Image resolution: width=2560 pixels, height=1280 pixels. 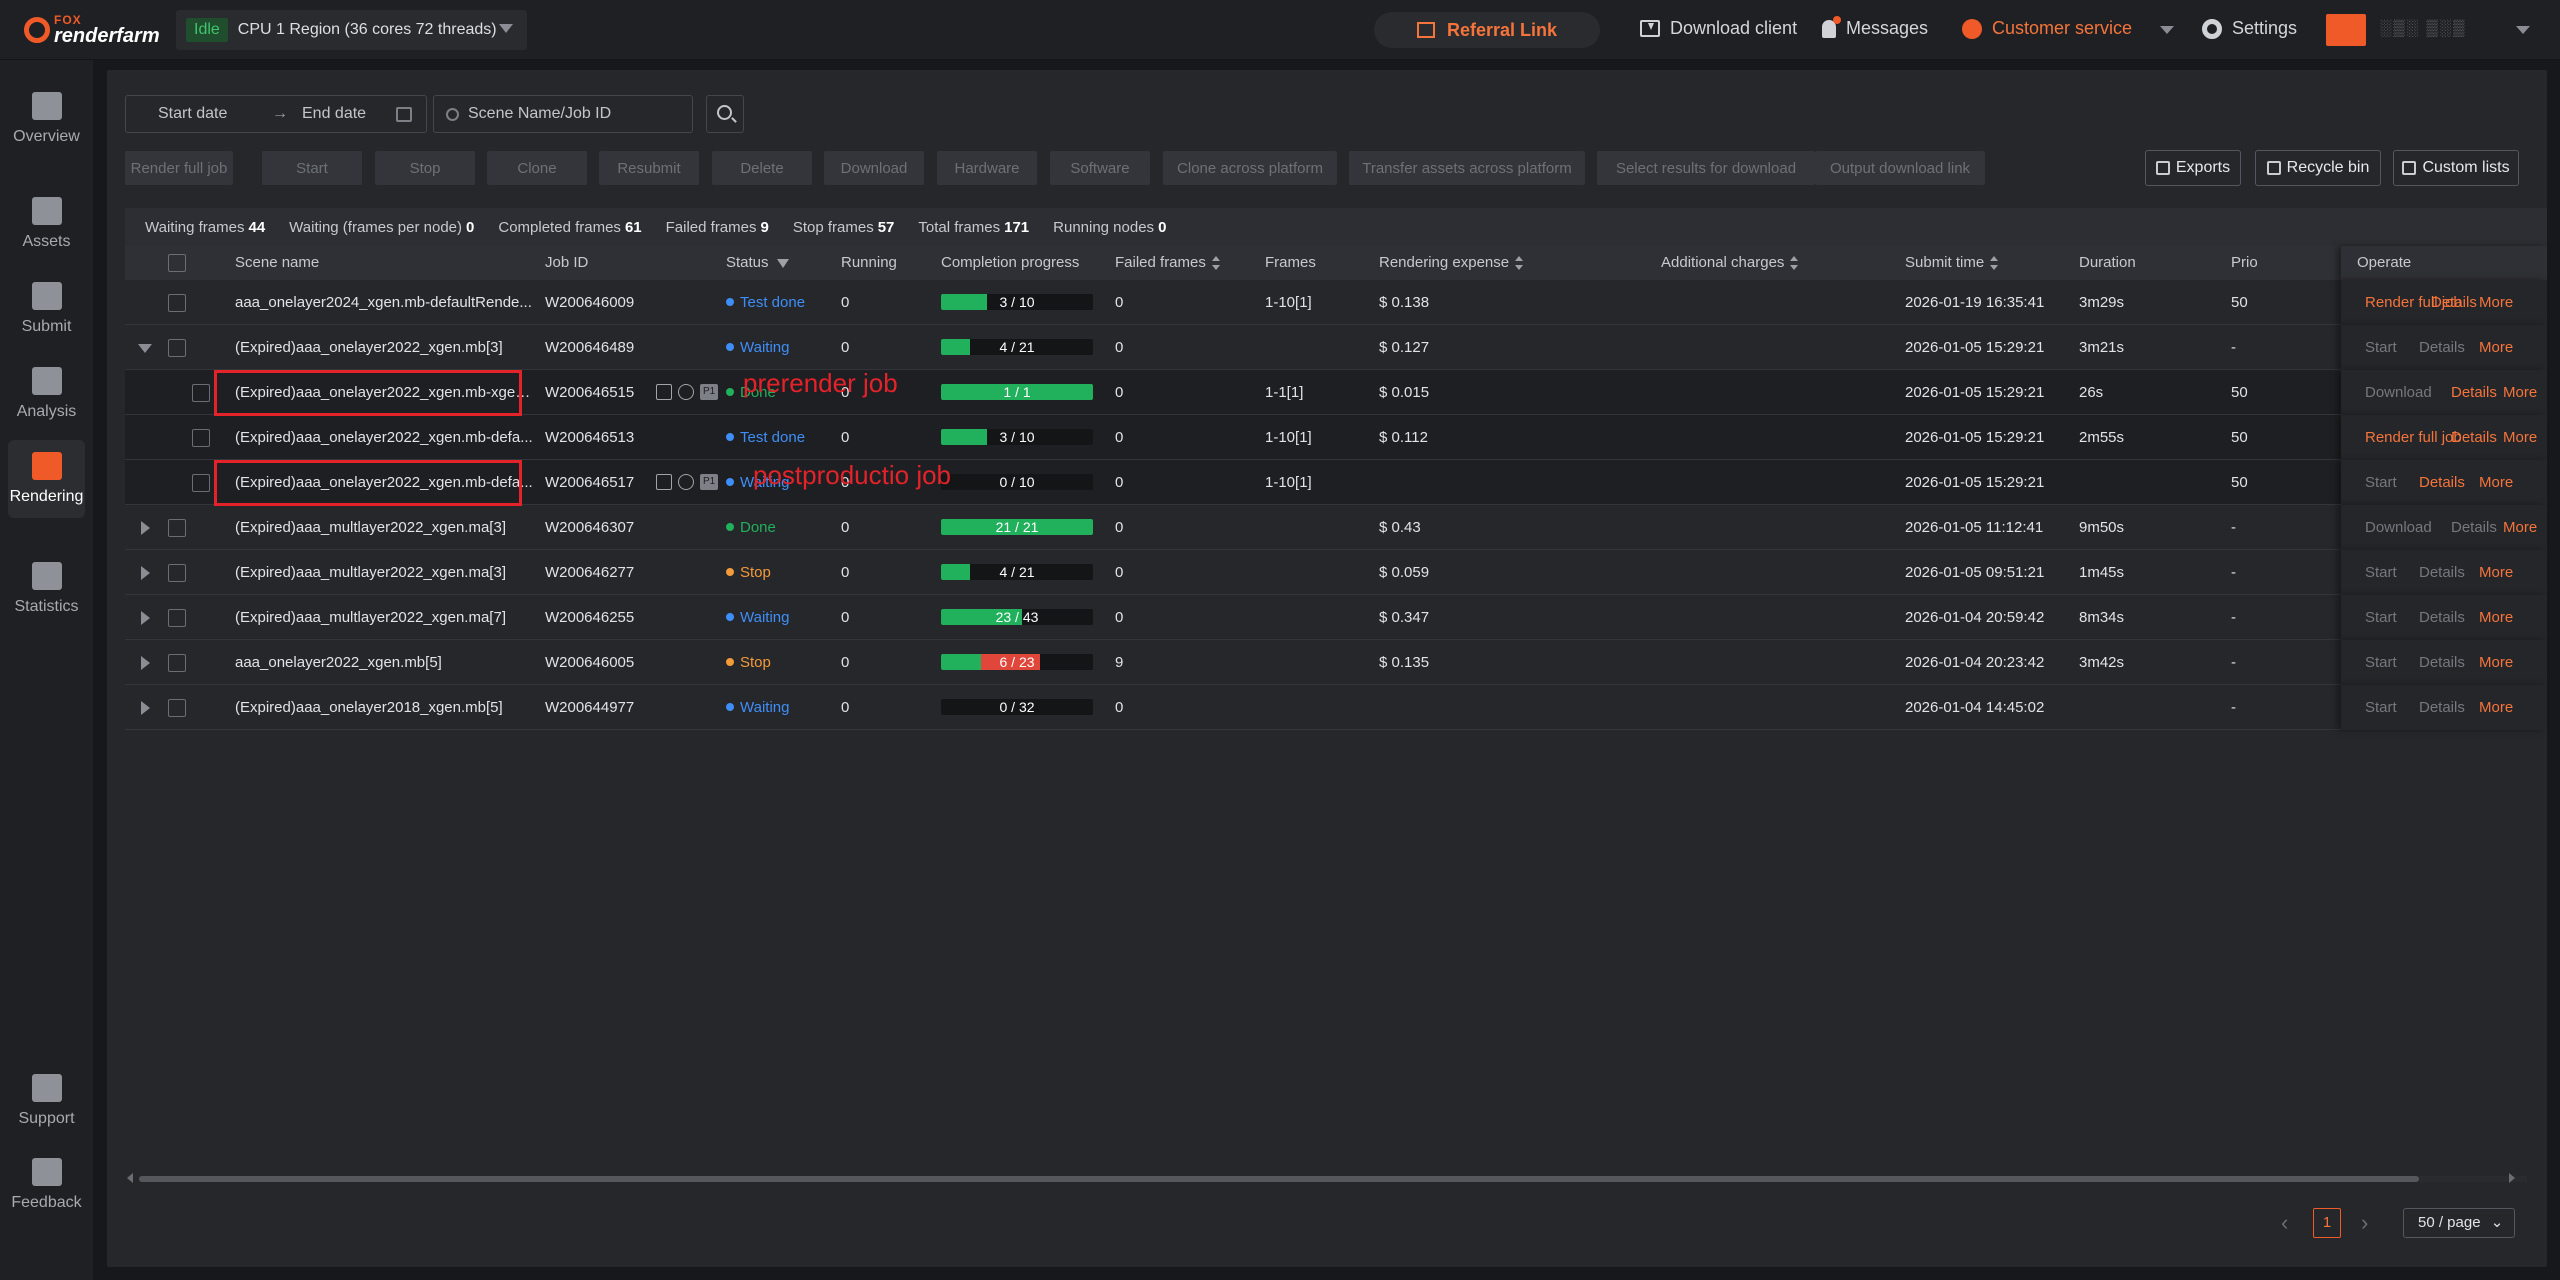 I want to click on end-date-input: End date, so click(x=334, y=113).